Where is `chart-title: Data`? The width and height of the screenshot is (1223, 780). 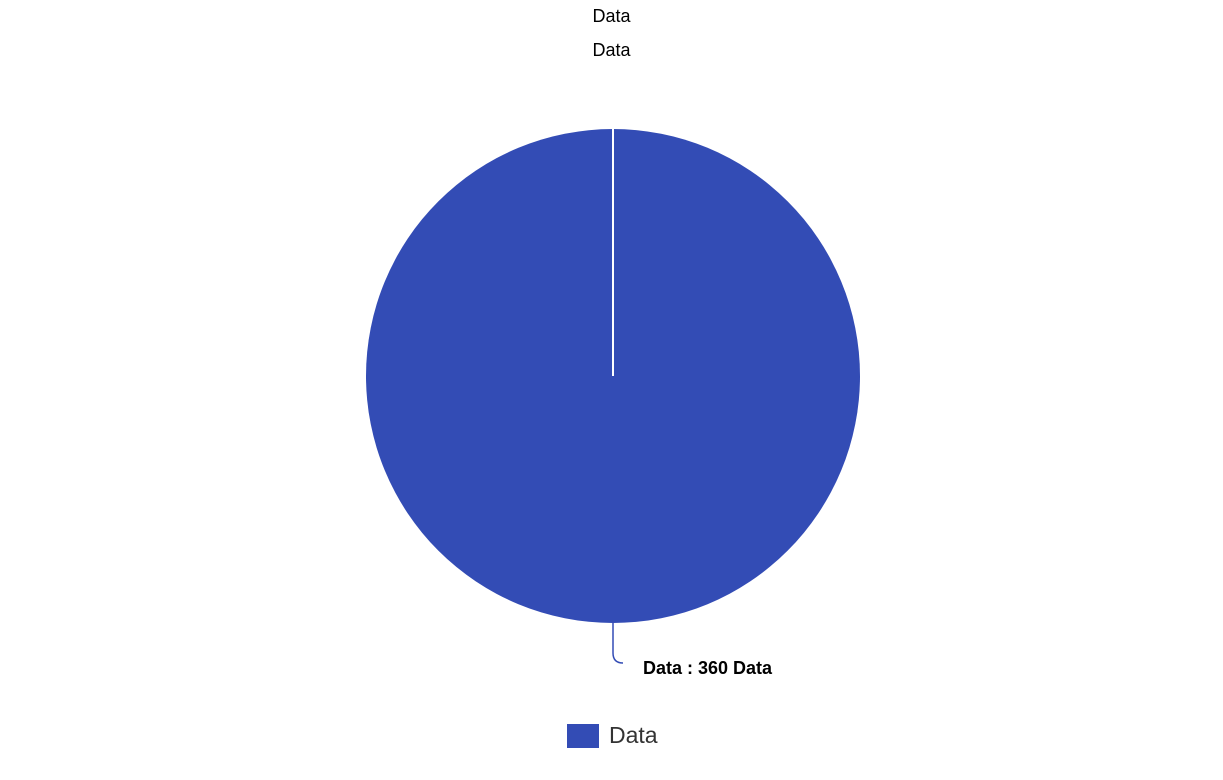 chart-title: Data is located at coordinates (611, 16).